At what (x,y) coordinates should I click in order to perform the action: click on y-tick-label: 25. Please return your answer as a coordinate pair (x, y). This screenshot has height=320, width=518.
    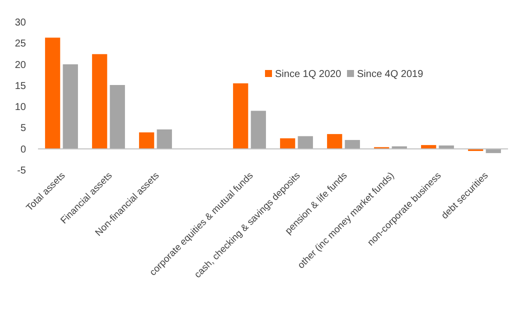
    Looking at the image, I should click on (20, 44).